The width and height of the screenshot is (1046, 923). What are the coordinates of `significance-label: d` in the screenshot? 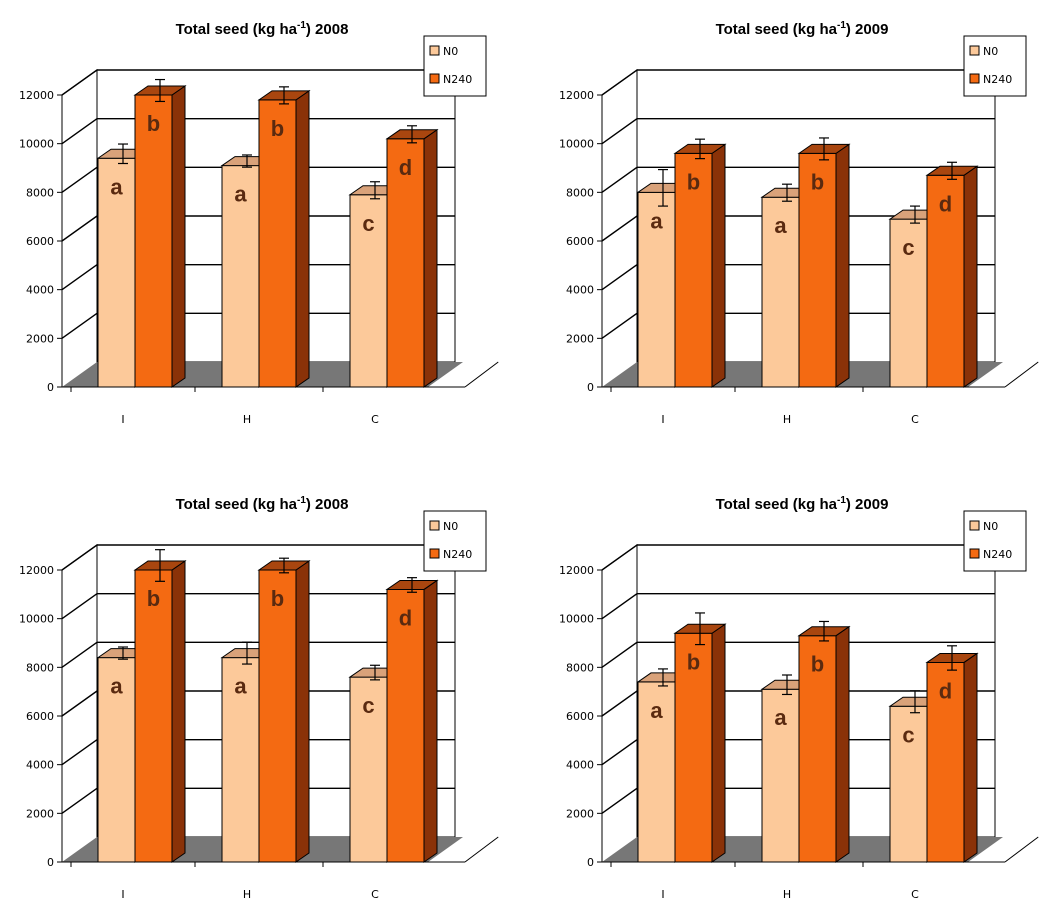 It's located at (945, 203).